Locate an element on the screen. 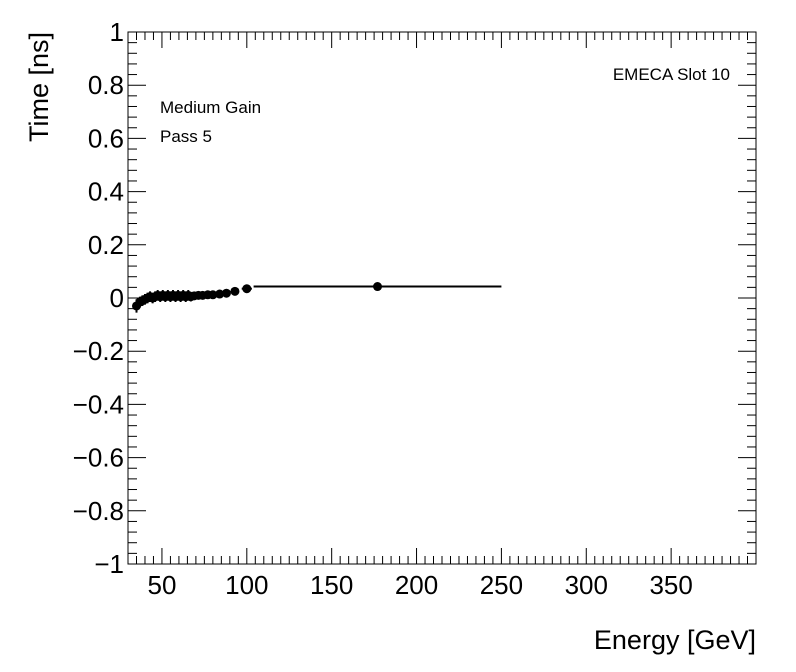 Image resolution: width=796 pixels, height=672 pixels. y-tick-label: 0 is located at coordinates (117, 298).